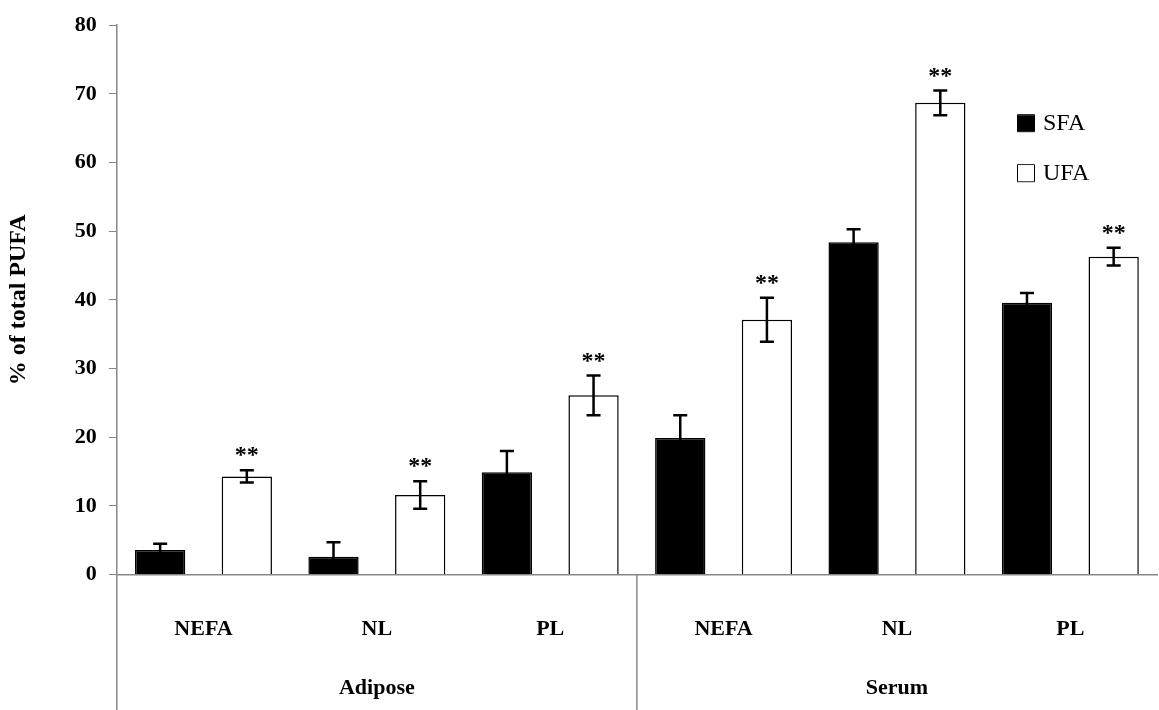  What do you see at coordinates (85, 229) in the screenshot?
I see `y-tick-label: 50` at bounding box center [85, 229].